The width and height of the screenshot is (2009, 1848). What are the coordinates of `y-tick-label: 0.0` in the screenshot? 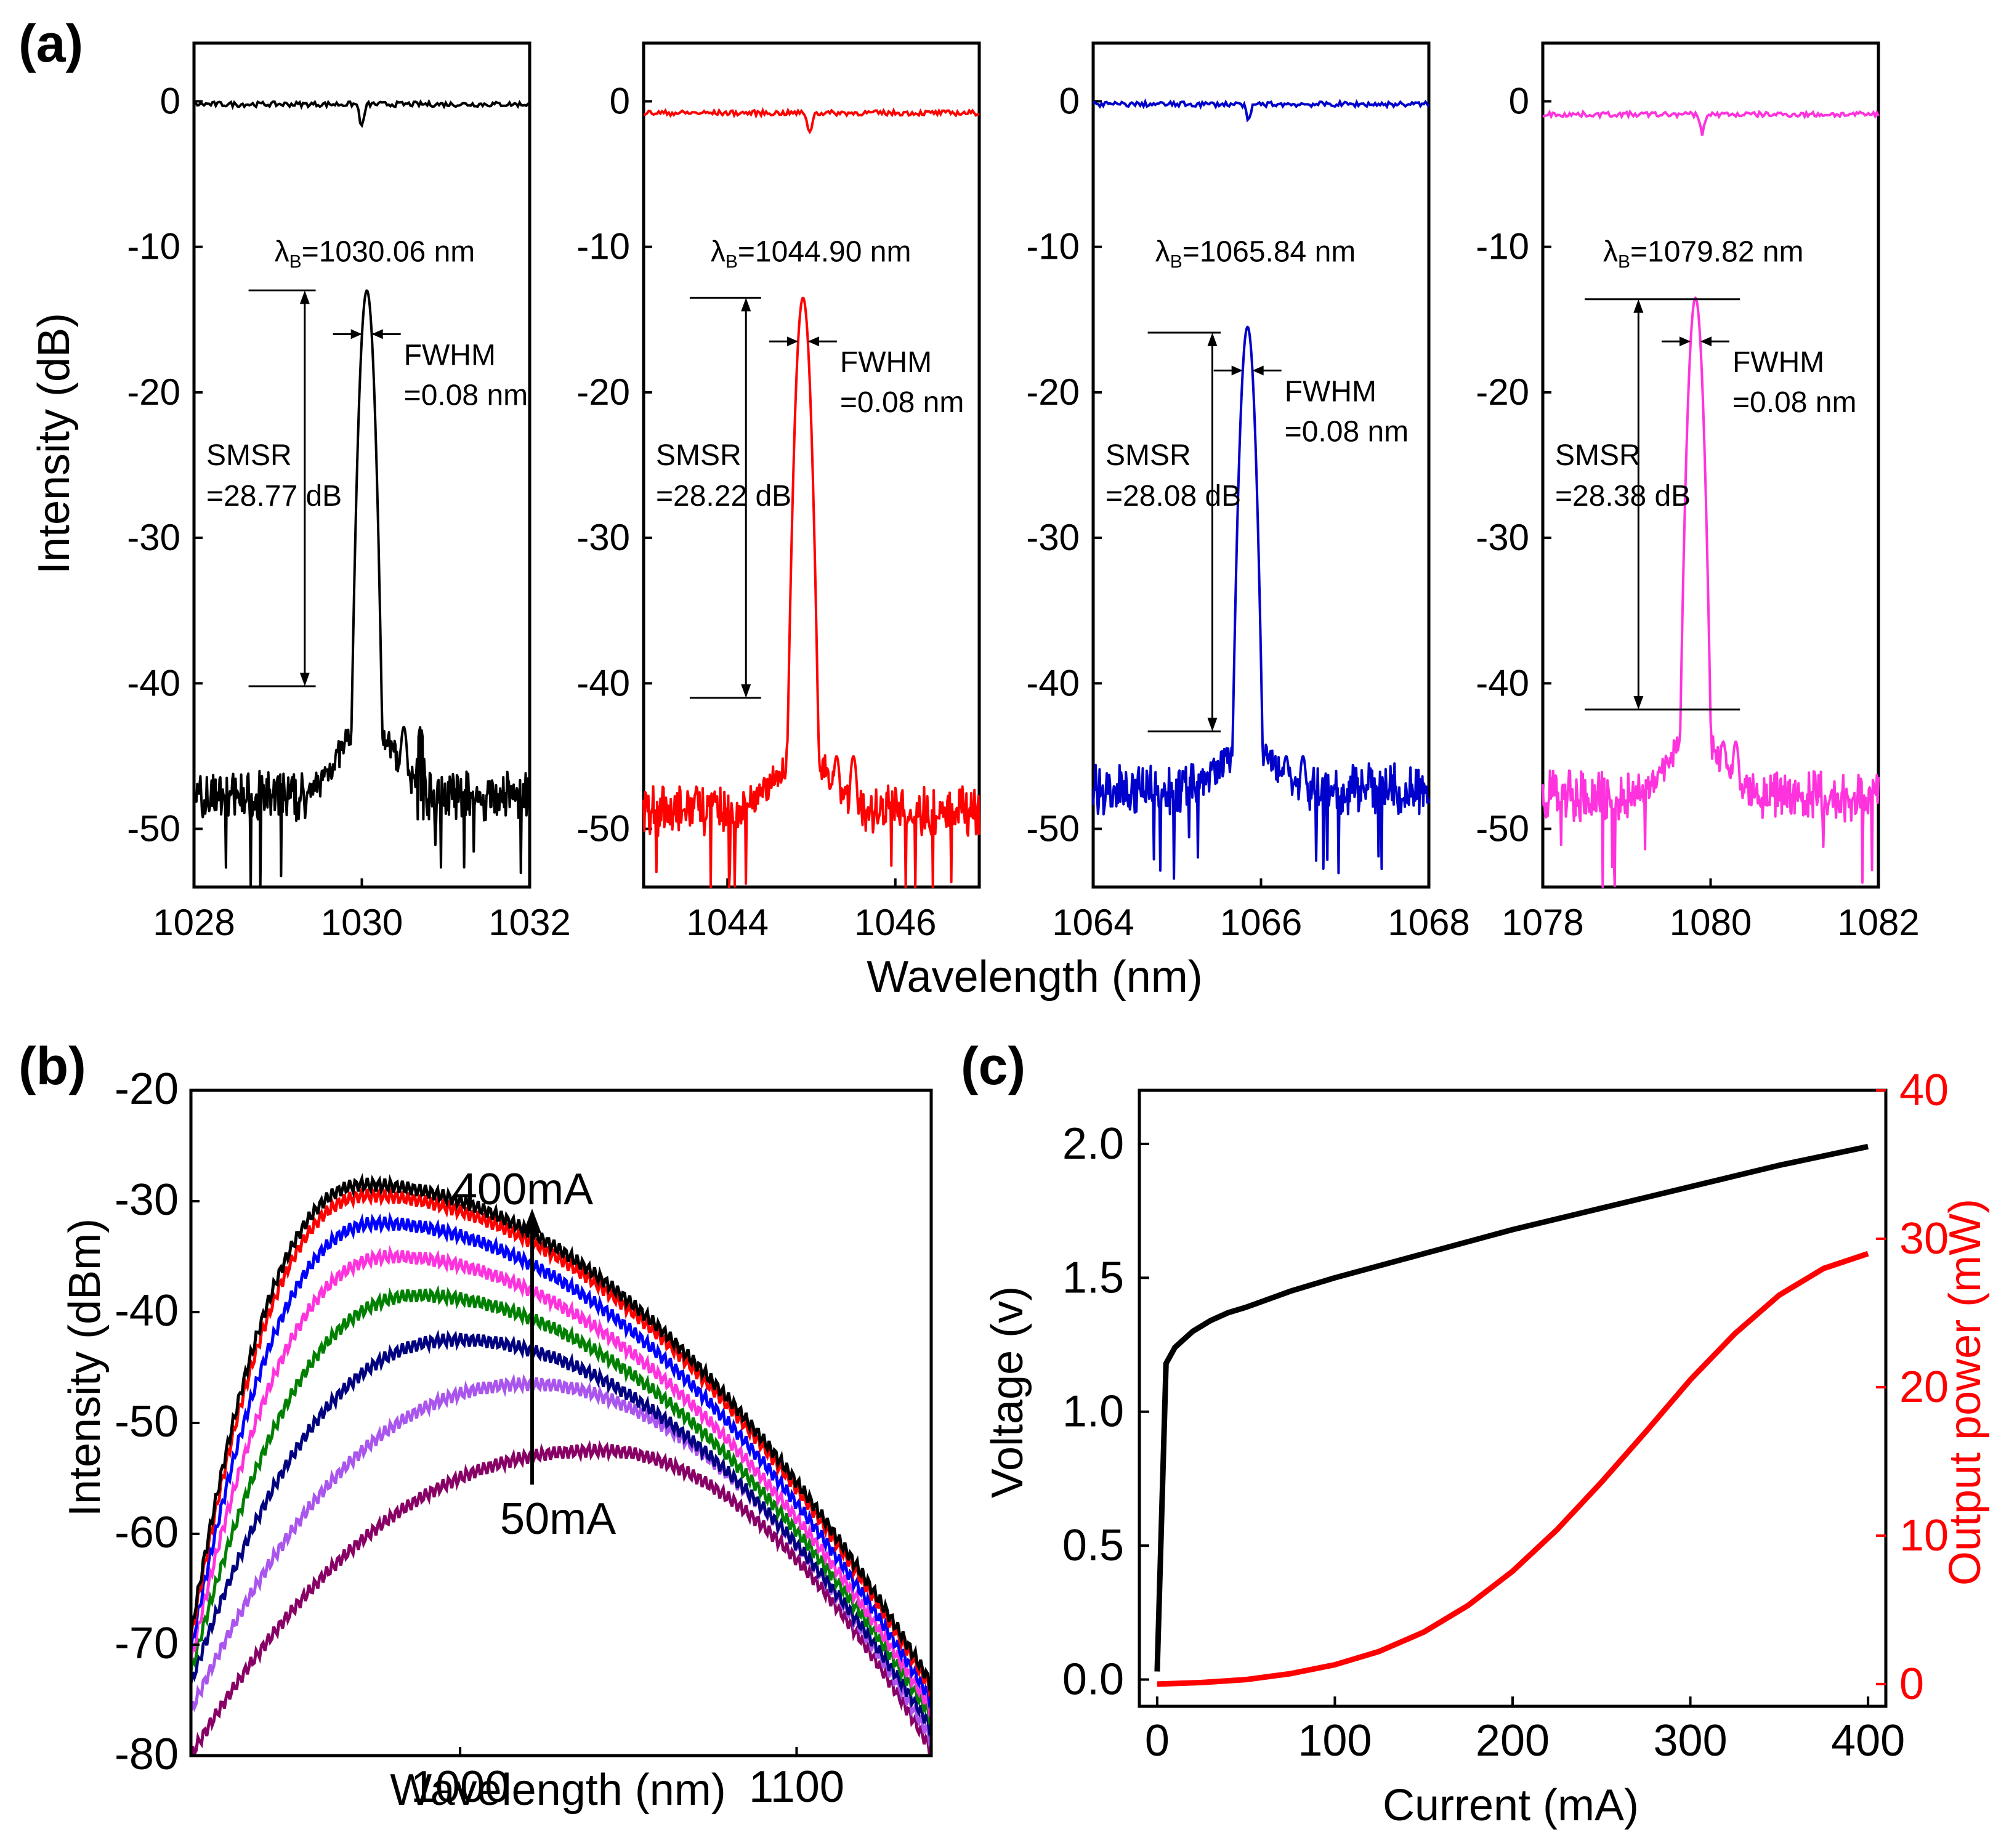 It's located at (1093, 1679).